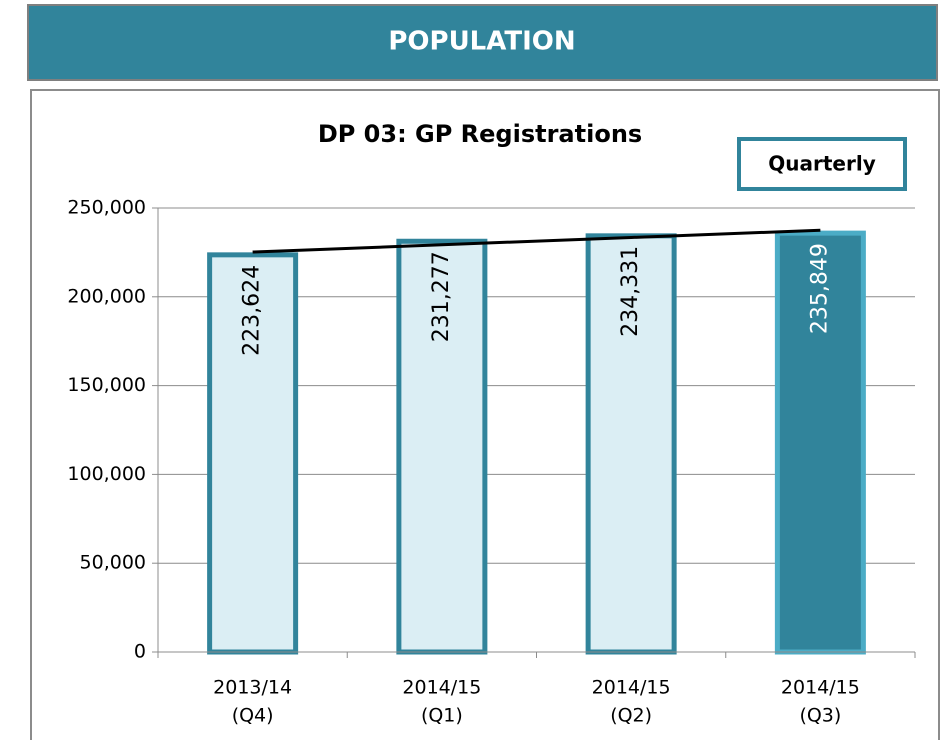  What do you see at coordinates (536, 241) in the screenshot?
I see `trendline` at bounding box center [536, 241].